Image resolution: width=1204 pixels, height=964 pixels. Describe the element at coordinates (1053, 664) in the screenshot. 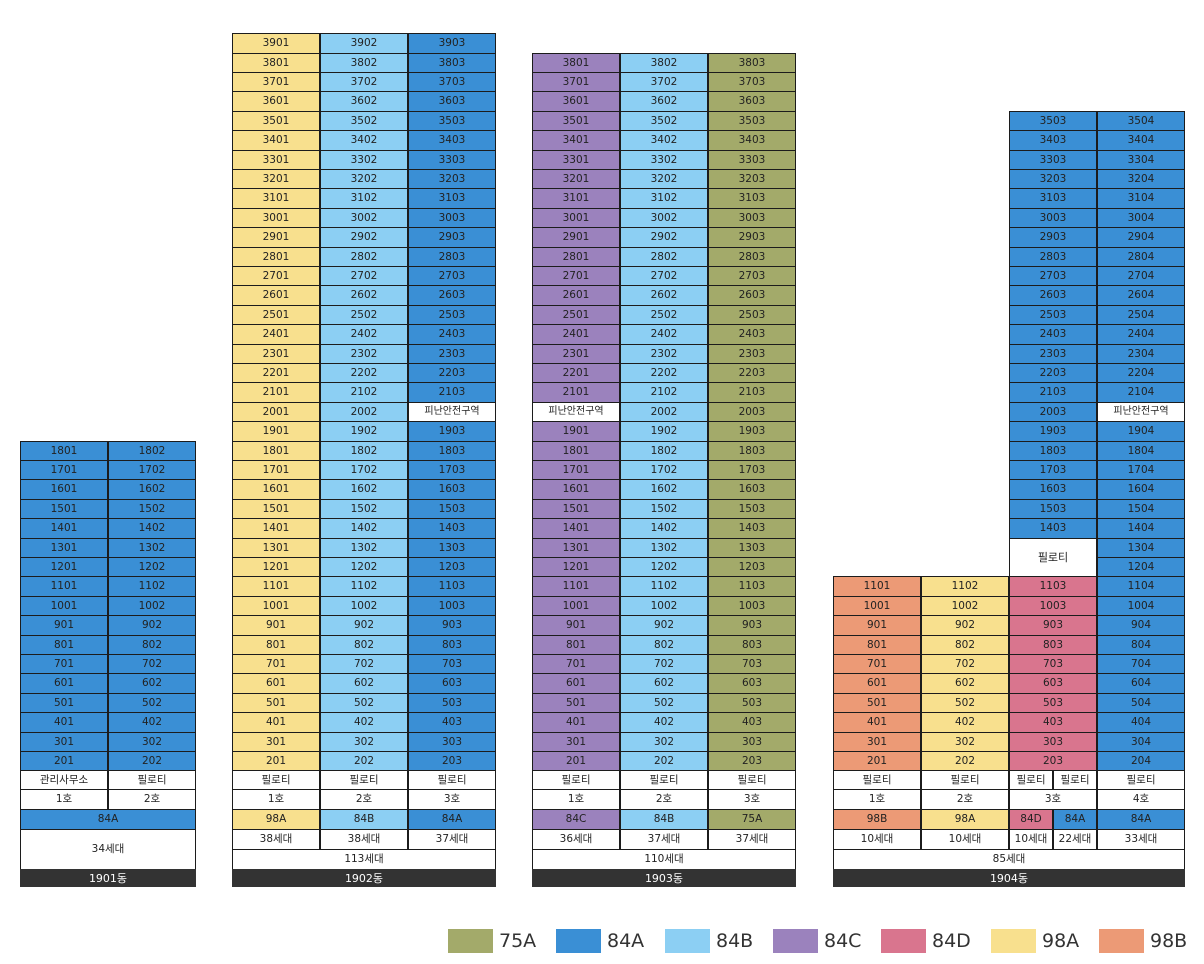

I see `unit-cell: 703` at that location.